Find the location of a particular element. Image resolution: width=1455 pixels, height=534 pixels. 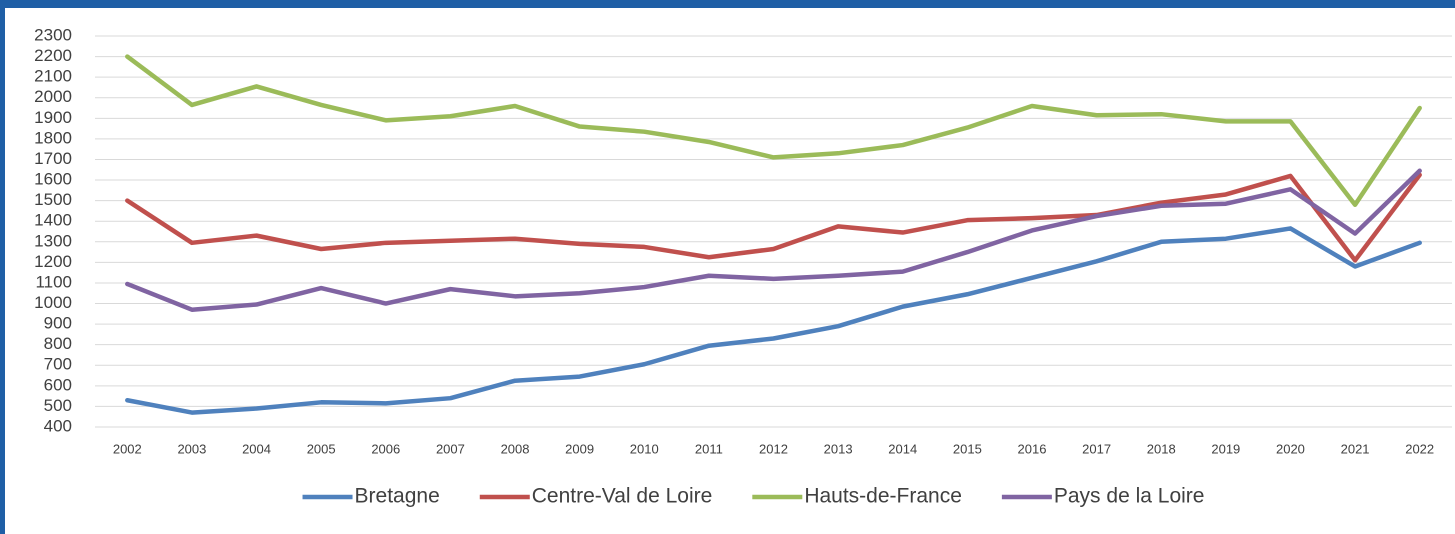

legend-label: Hauts-de-France is located at coordinates (883, 496).